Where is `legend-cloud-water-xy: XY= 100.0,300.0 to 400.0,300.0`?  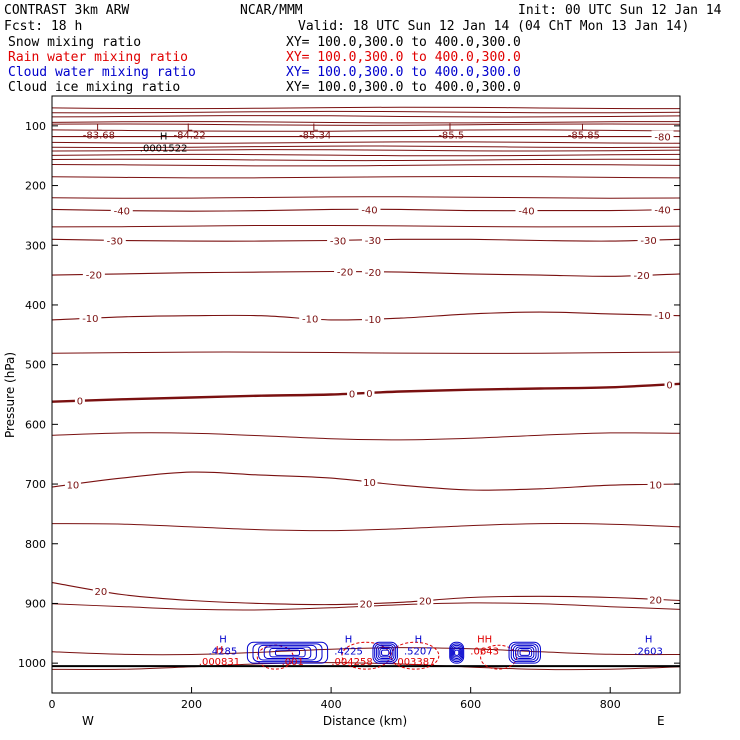
legend-cloud-water-xy: XY= 100.0,300.0 to 400.0,300.0 is located at coordinates (403, 72).